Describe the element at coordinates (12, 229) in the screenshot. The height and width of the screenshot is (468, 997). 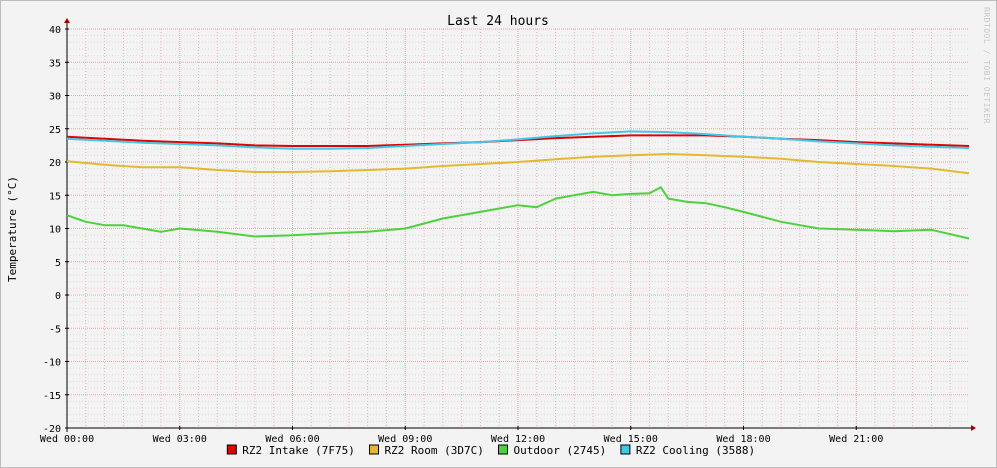
I see `y-axis-label: Temperature (°C)` at that location.